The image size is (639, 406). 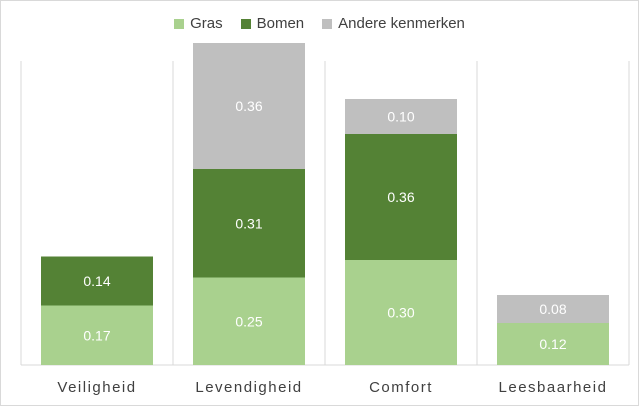 I want to click on legend-label-bomen: Bomen, so click(x=280, y=23).